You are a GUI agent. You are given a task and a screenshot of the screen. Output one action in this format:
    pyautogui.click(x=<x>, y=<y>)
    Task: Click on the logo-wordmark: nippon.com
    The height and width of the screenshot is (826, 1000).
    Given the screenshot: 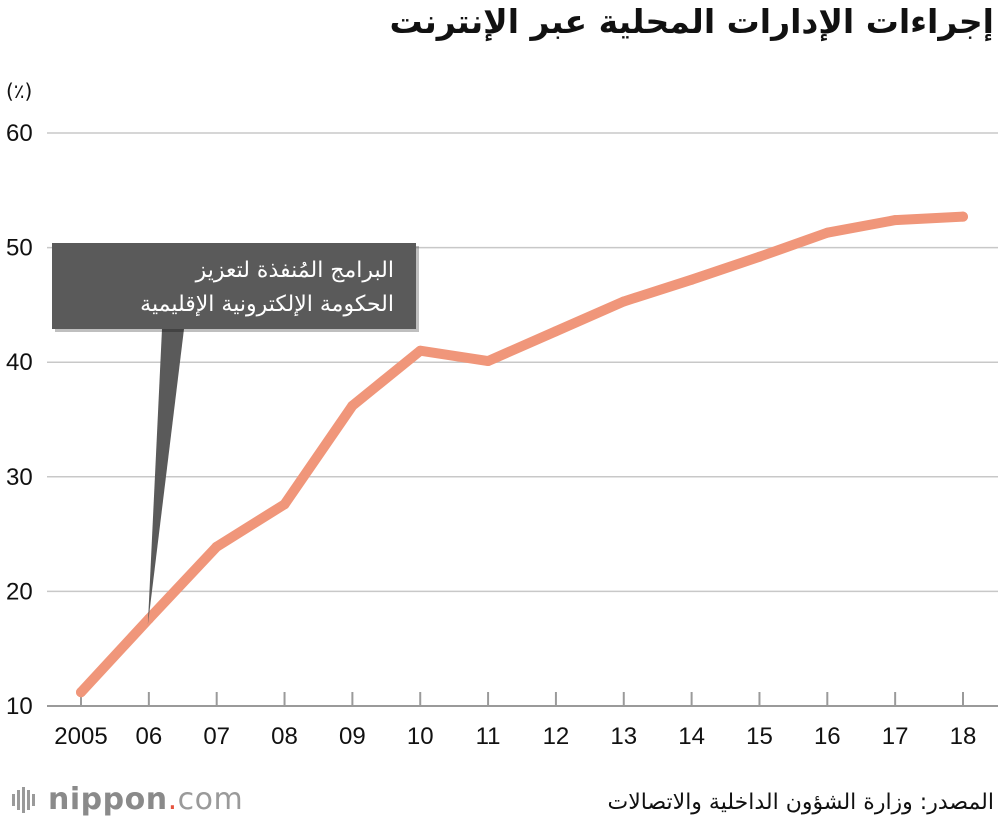 What is the action you would take?
    pyautogui.click(x=146, y=799)
    